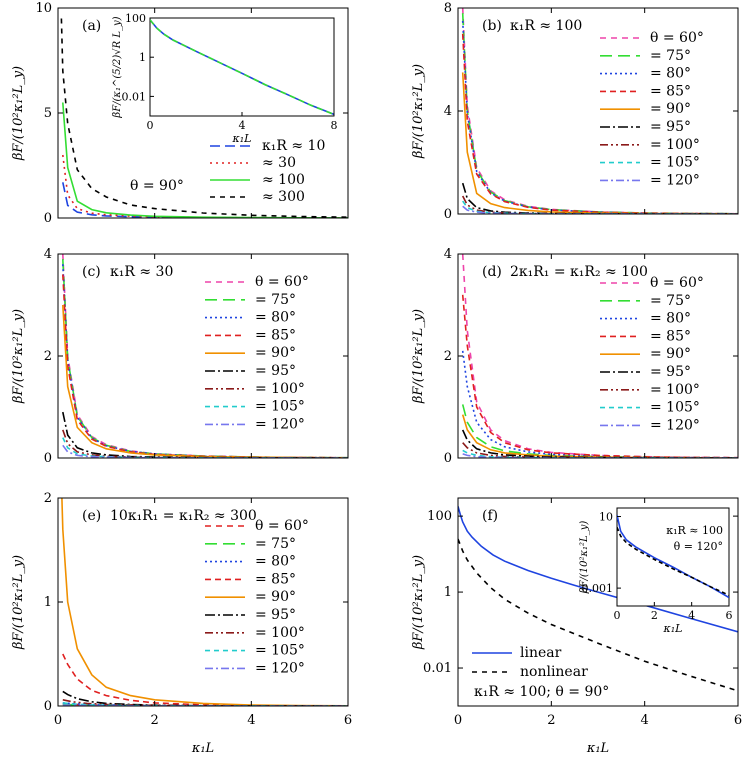 This screenshot has width=746, height=763. What do you see at coordinates (283, 180) in the screenshot?
I see `legend-entry: ≈ 100` at bounding box center [283, 180].